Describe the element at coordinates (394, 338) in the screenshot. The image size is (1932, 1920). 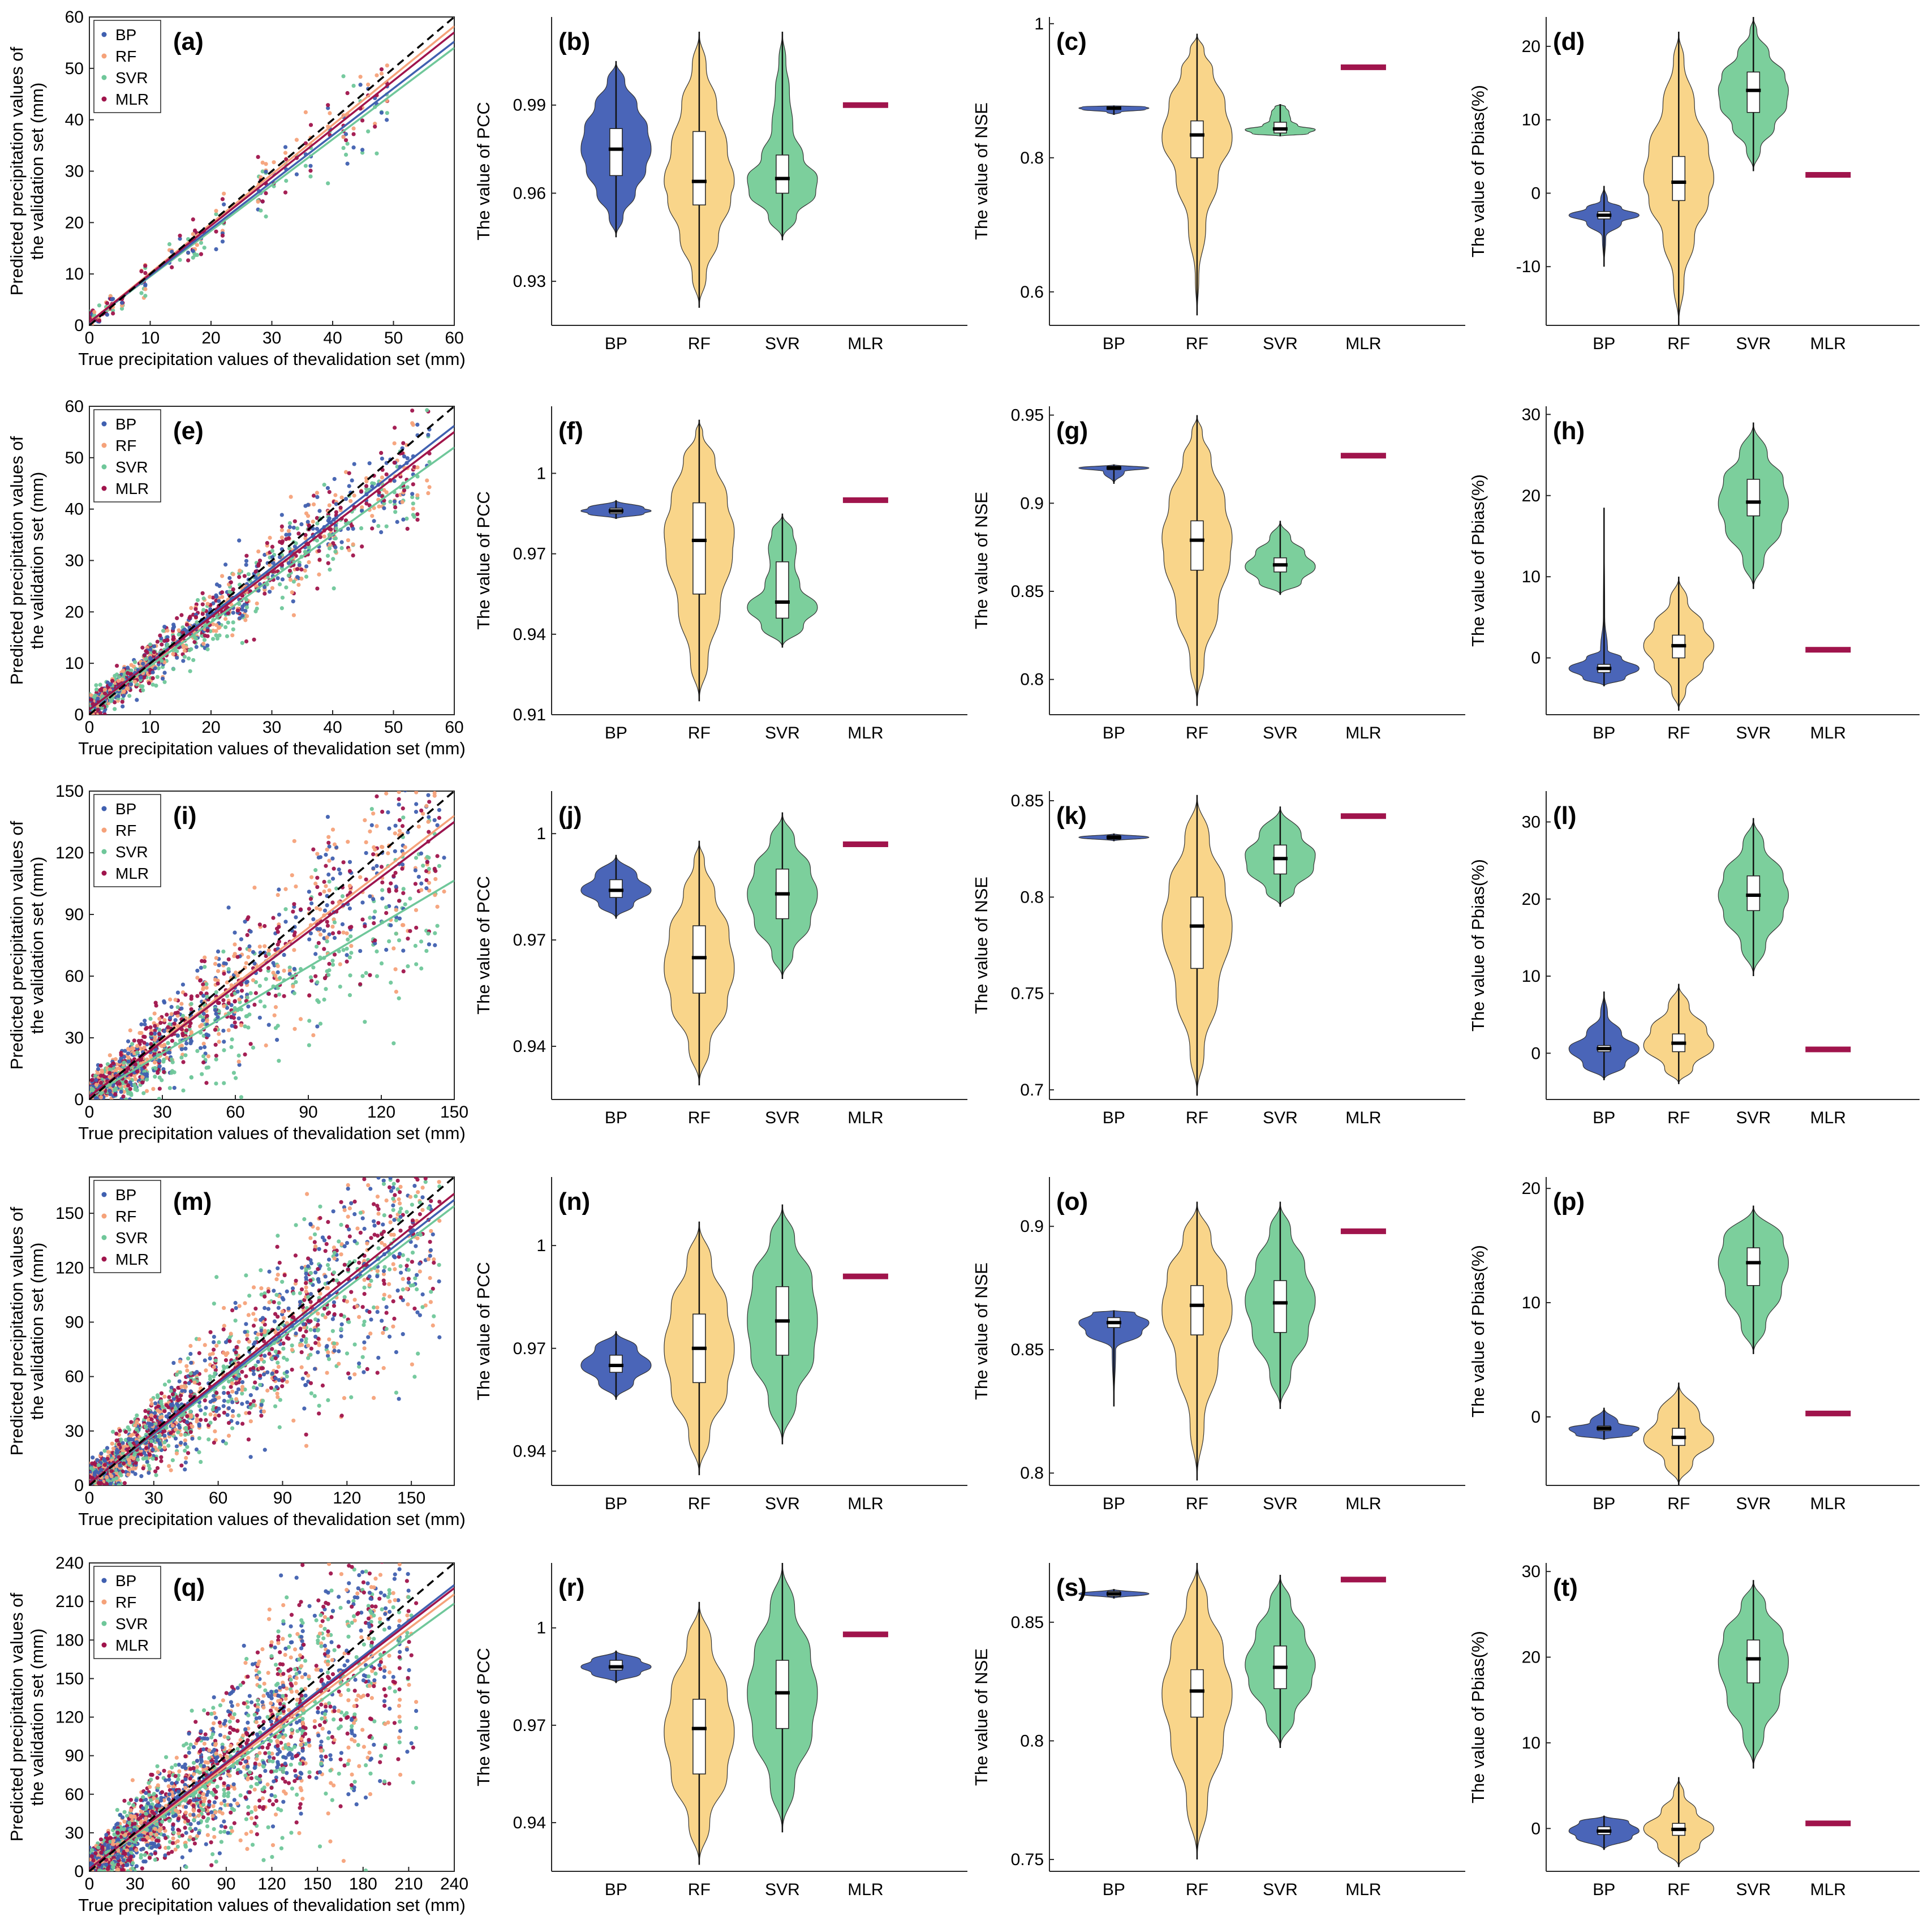
I see `x-tick-label: 50` at that location.